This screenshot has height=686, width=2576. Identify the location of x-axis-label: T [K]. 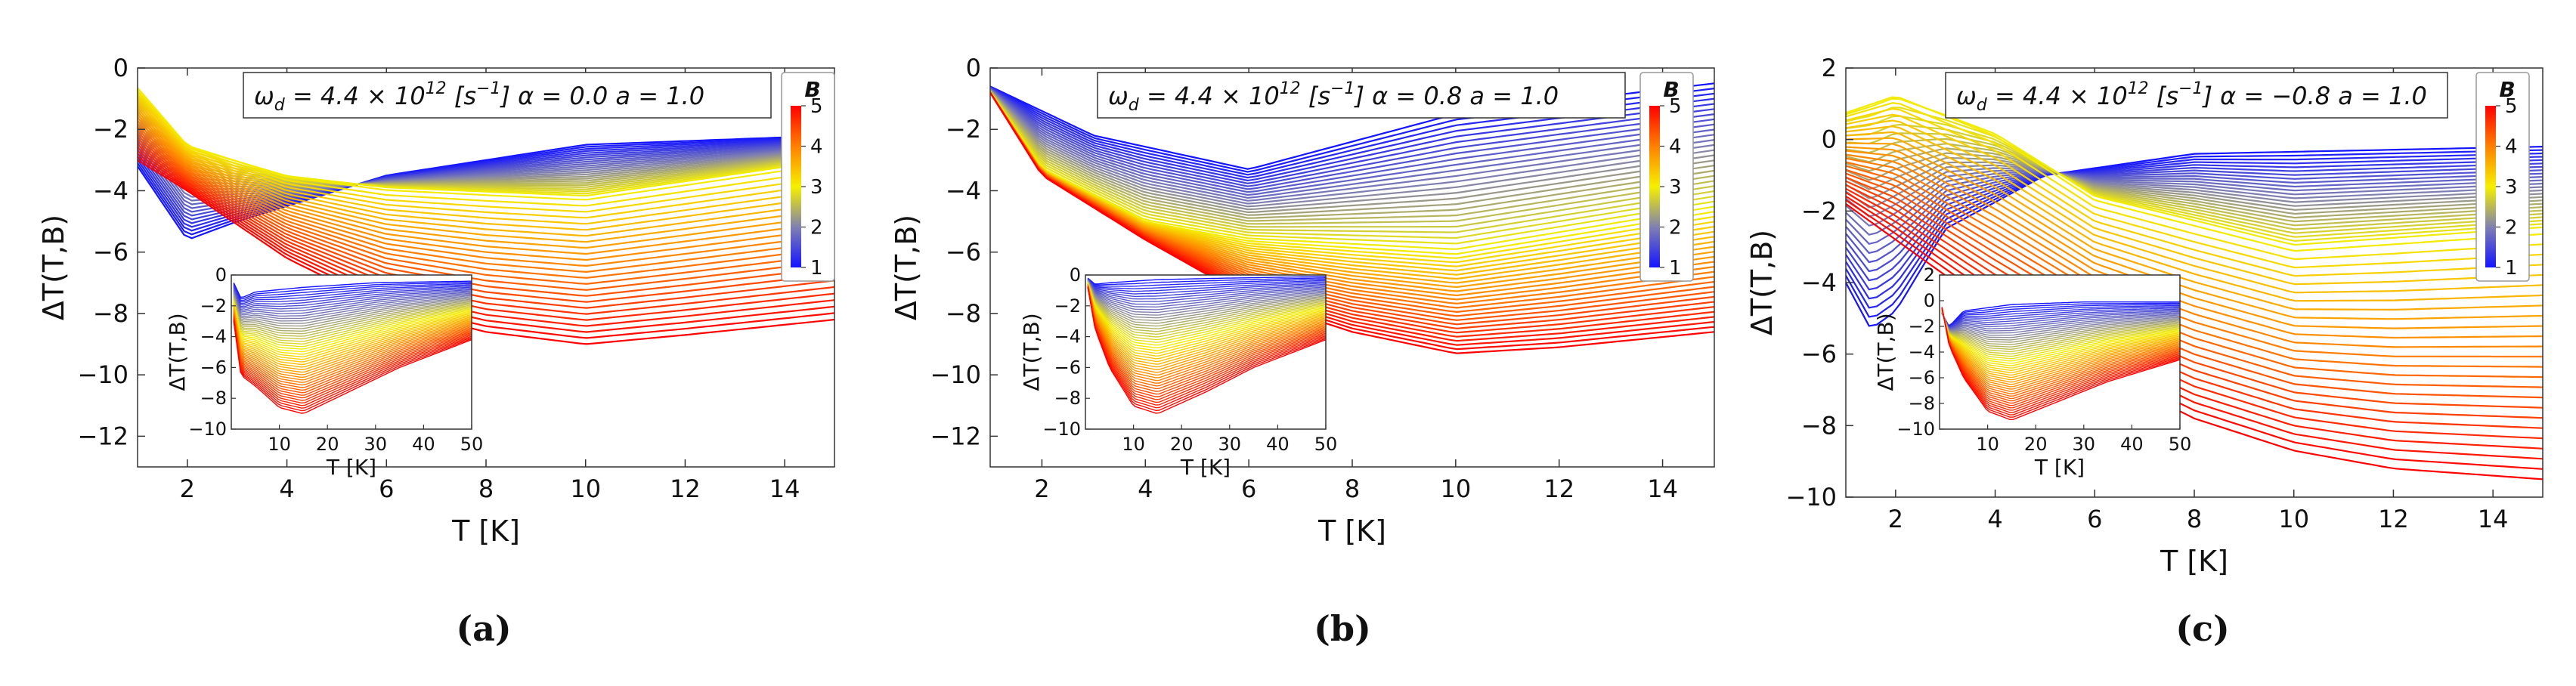
(1351, 531).